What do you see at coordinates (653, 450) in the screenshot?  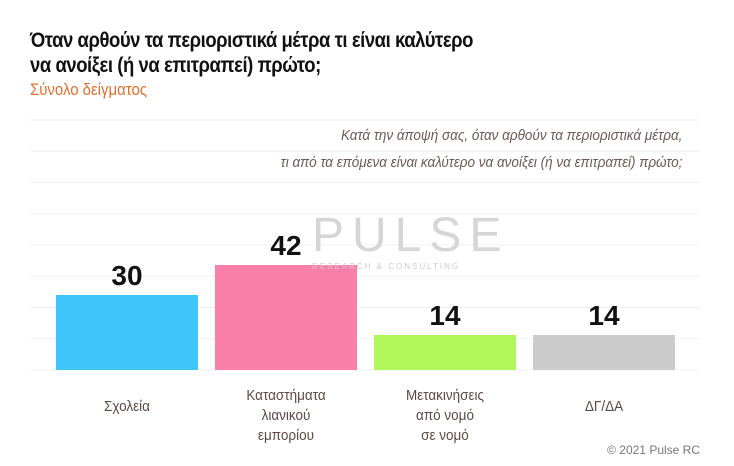 I see `copyright: © 2021 Pulse RC` at bounding box center [653, 450].